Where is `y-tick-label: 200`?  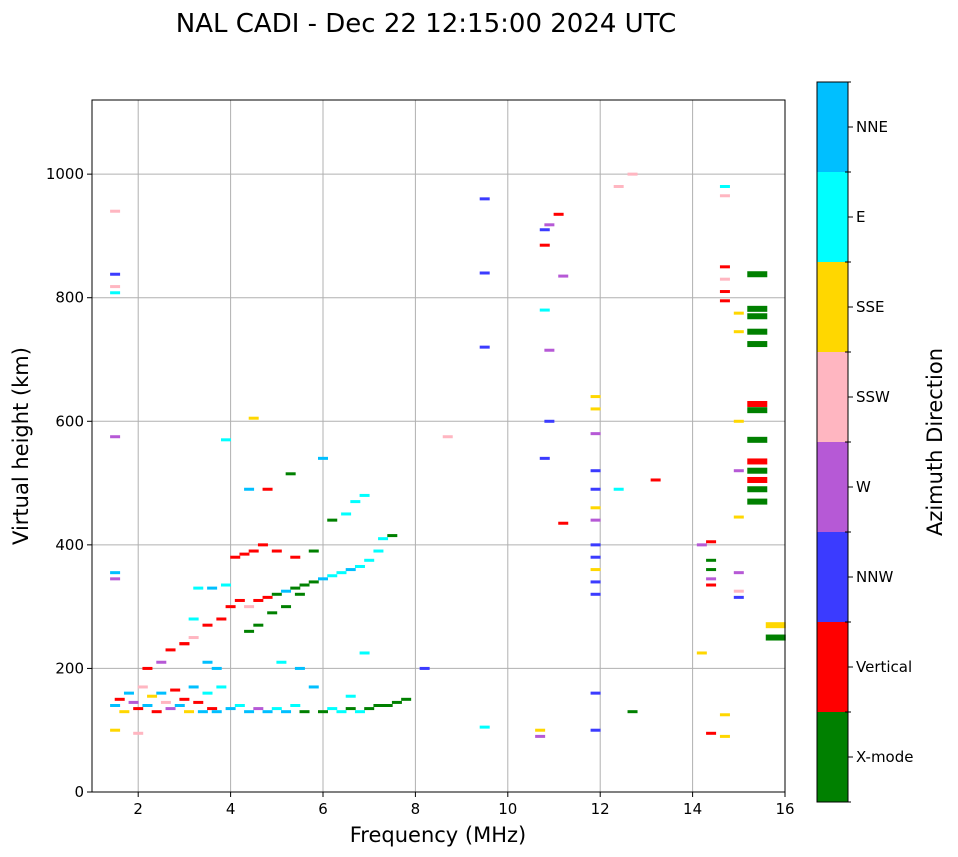 y-tick-label: 200 is located at coordinates (69, 668).